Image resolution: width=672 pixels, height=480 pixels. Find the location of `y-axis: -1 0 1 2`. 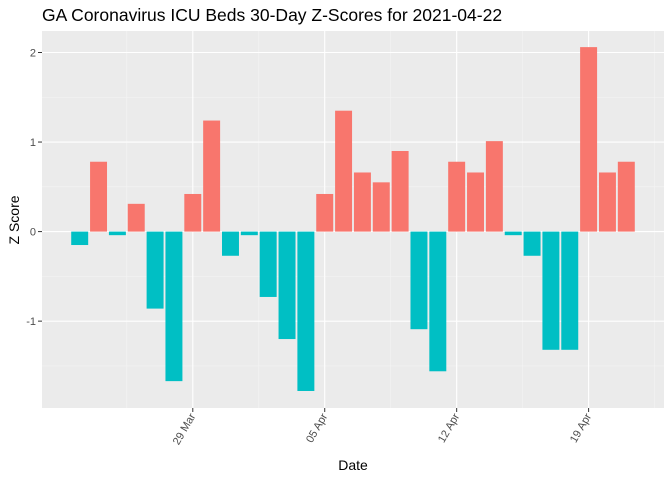

y-axis: -1 0 1 2 is located at coordinates (34, 187).